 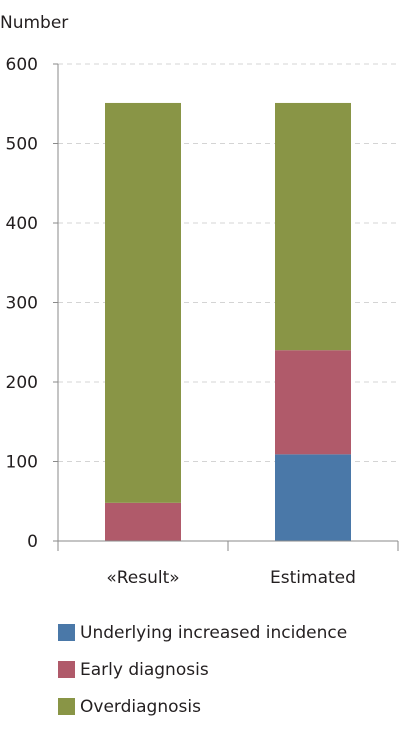 What do you see at coordinates (22, 383) in the screenshot?
I see `y-tick-label: 200` at bounding box center [22, 383].